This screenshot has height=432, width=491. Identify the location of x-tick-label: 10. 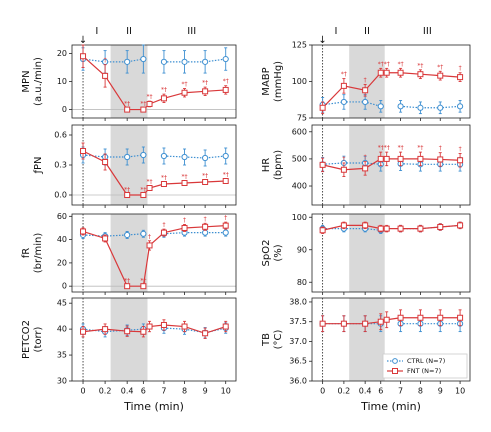
(460, 391).